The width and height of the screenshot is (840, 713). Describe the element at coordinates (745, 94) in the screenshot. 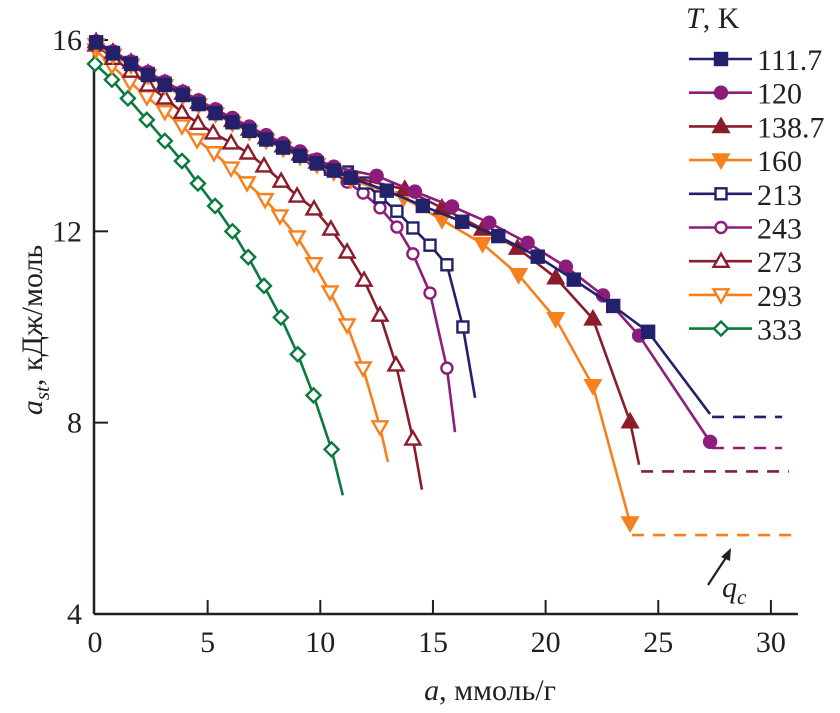

I see `legend-item-120: 120` at that location.